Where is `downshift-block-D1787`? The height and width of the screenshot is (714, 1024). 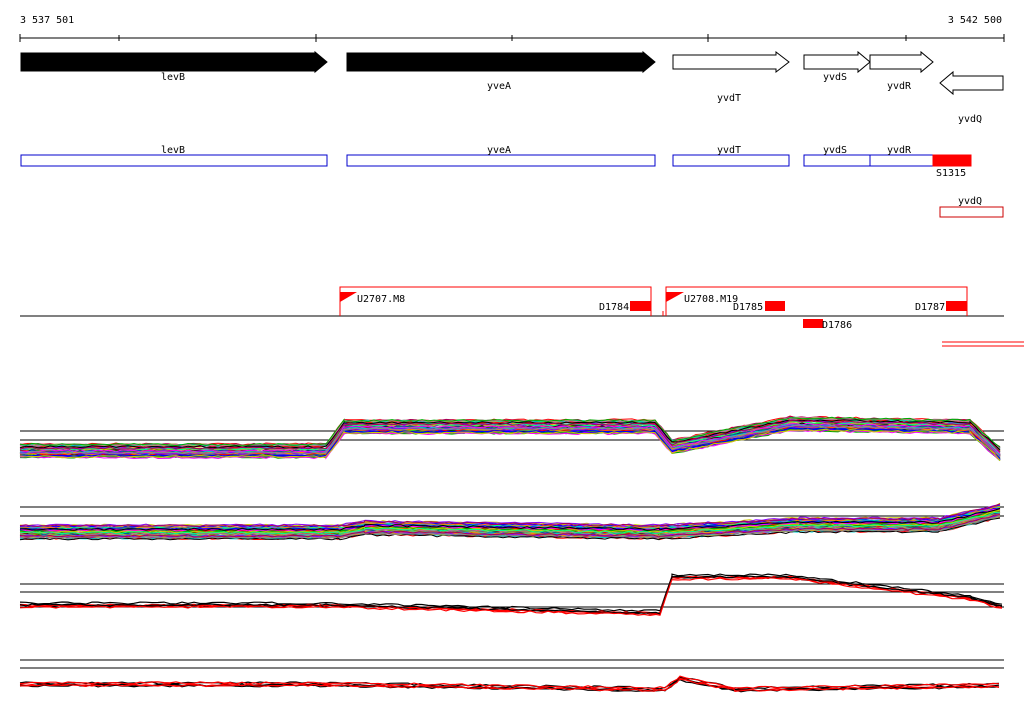 downshift-block-D1787 is located at coordinates (956, 306).